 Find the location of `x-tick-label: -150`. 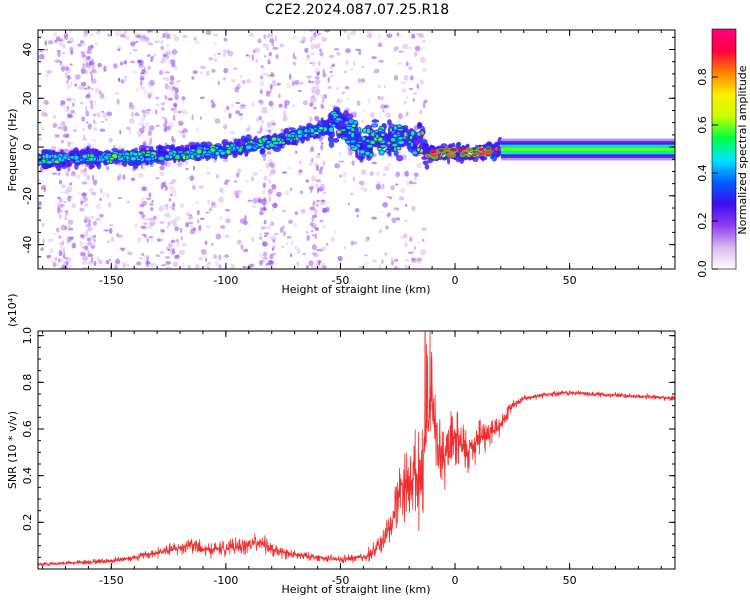

x-tick-label: -150 is located at coordinates (111, 580).